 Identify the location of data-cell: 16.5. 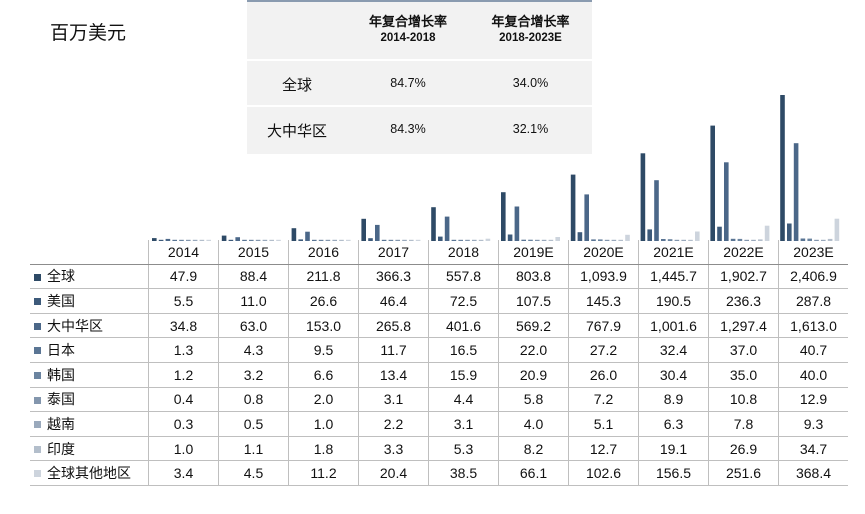
(463, 350).